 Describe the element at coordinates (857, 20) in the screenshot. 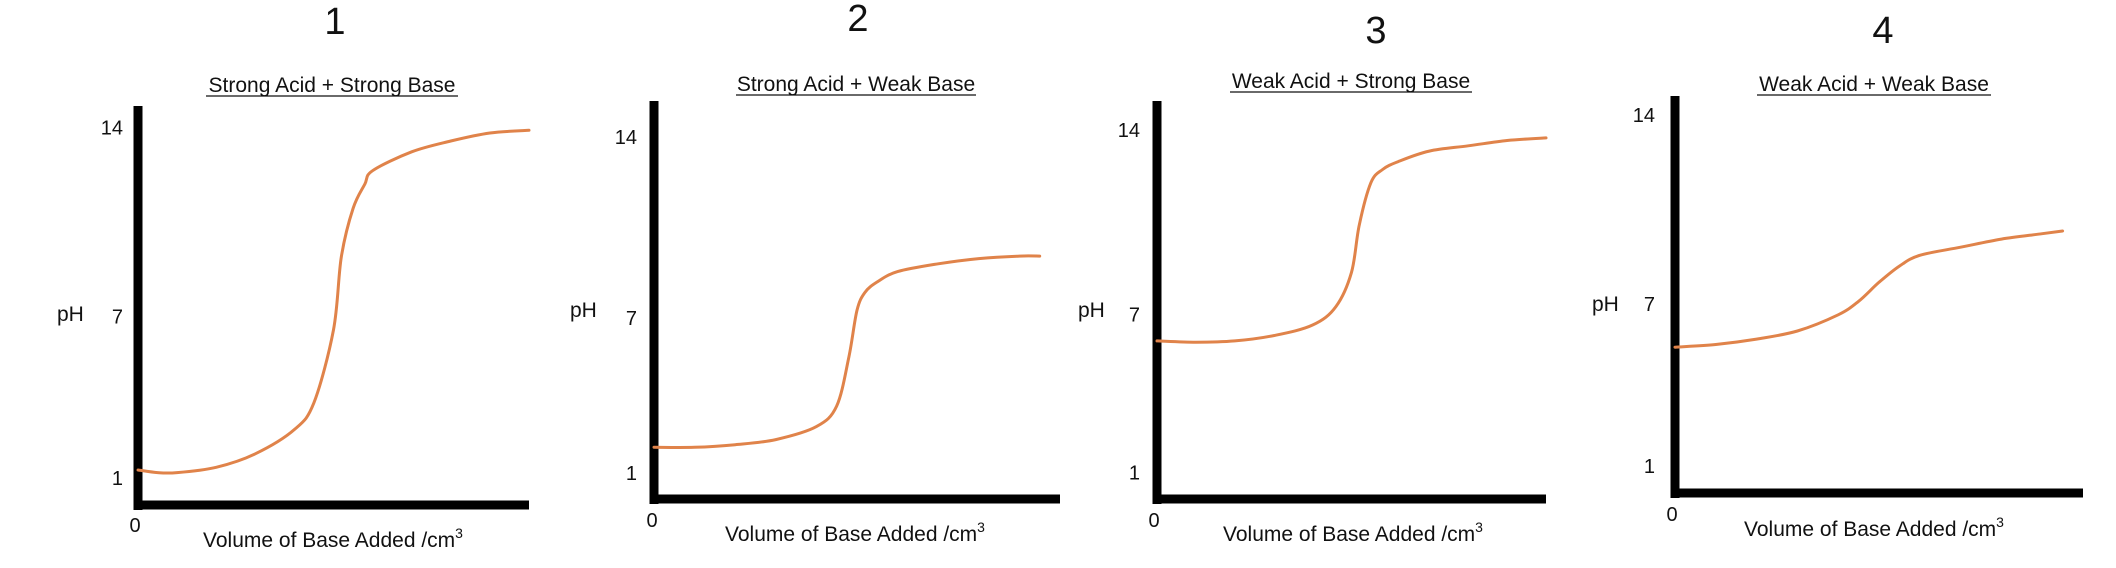

I see `chart-number: 2` at that location.